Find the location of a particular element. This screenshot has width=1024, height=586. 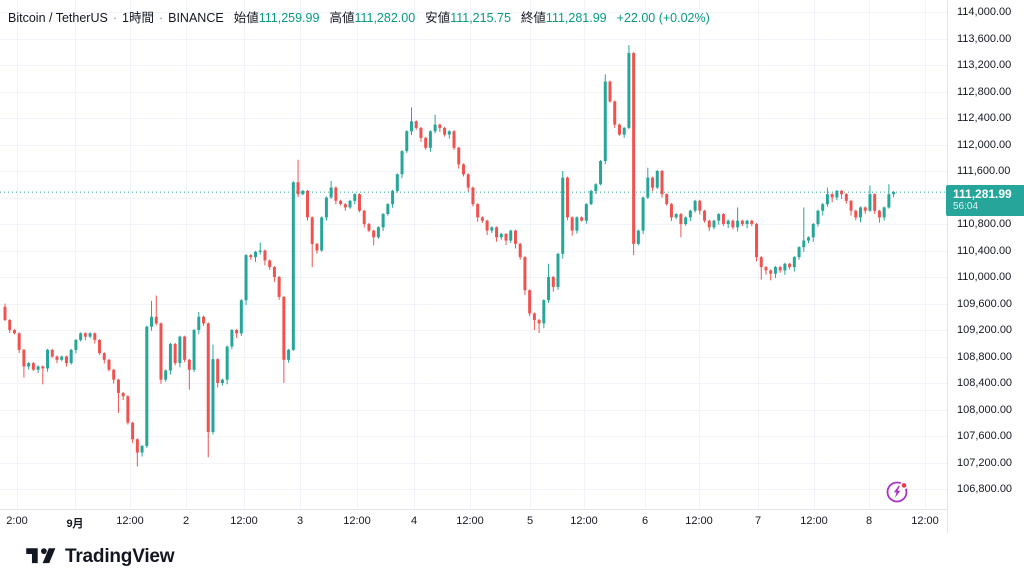

price-tick-label: 106,800.00 is located at coordinates (985, 489).